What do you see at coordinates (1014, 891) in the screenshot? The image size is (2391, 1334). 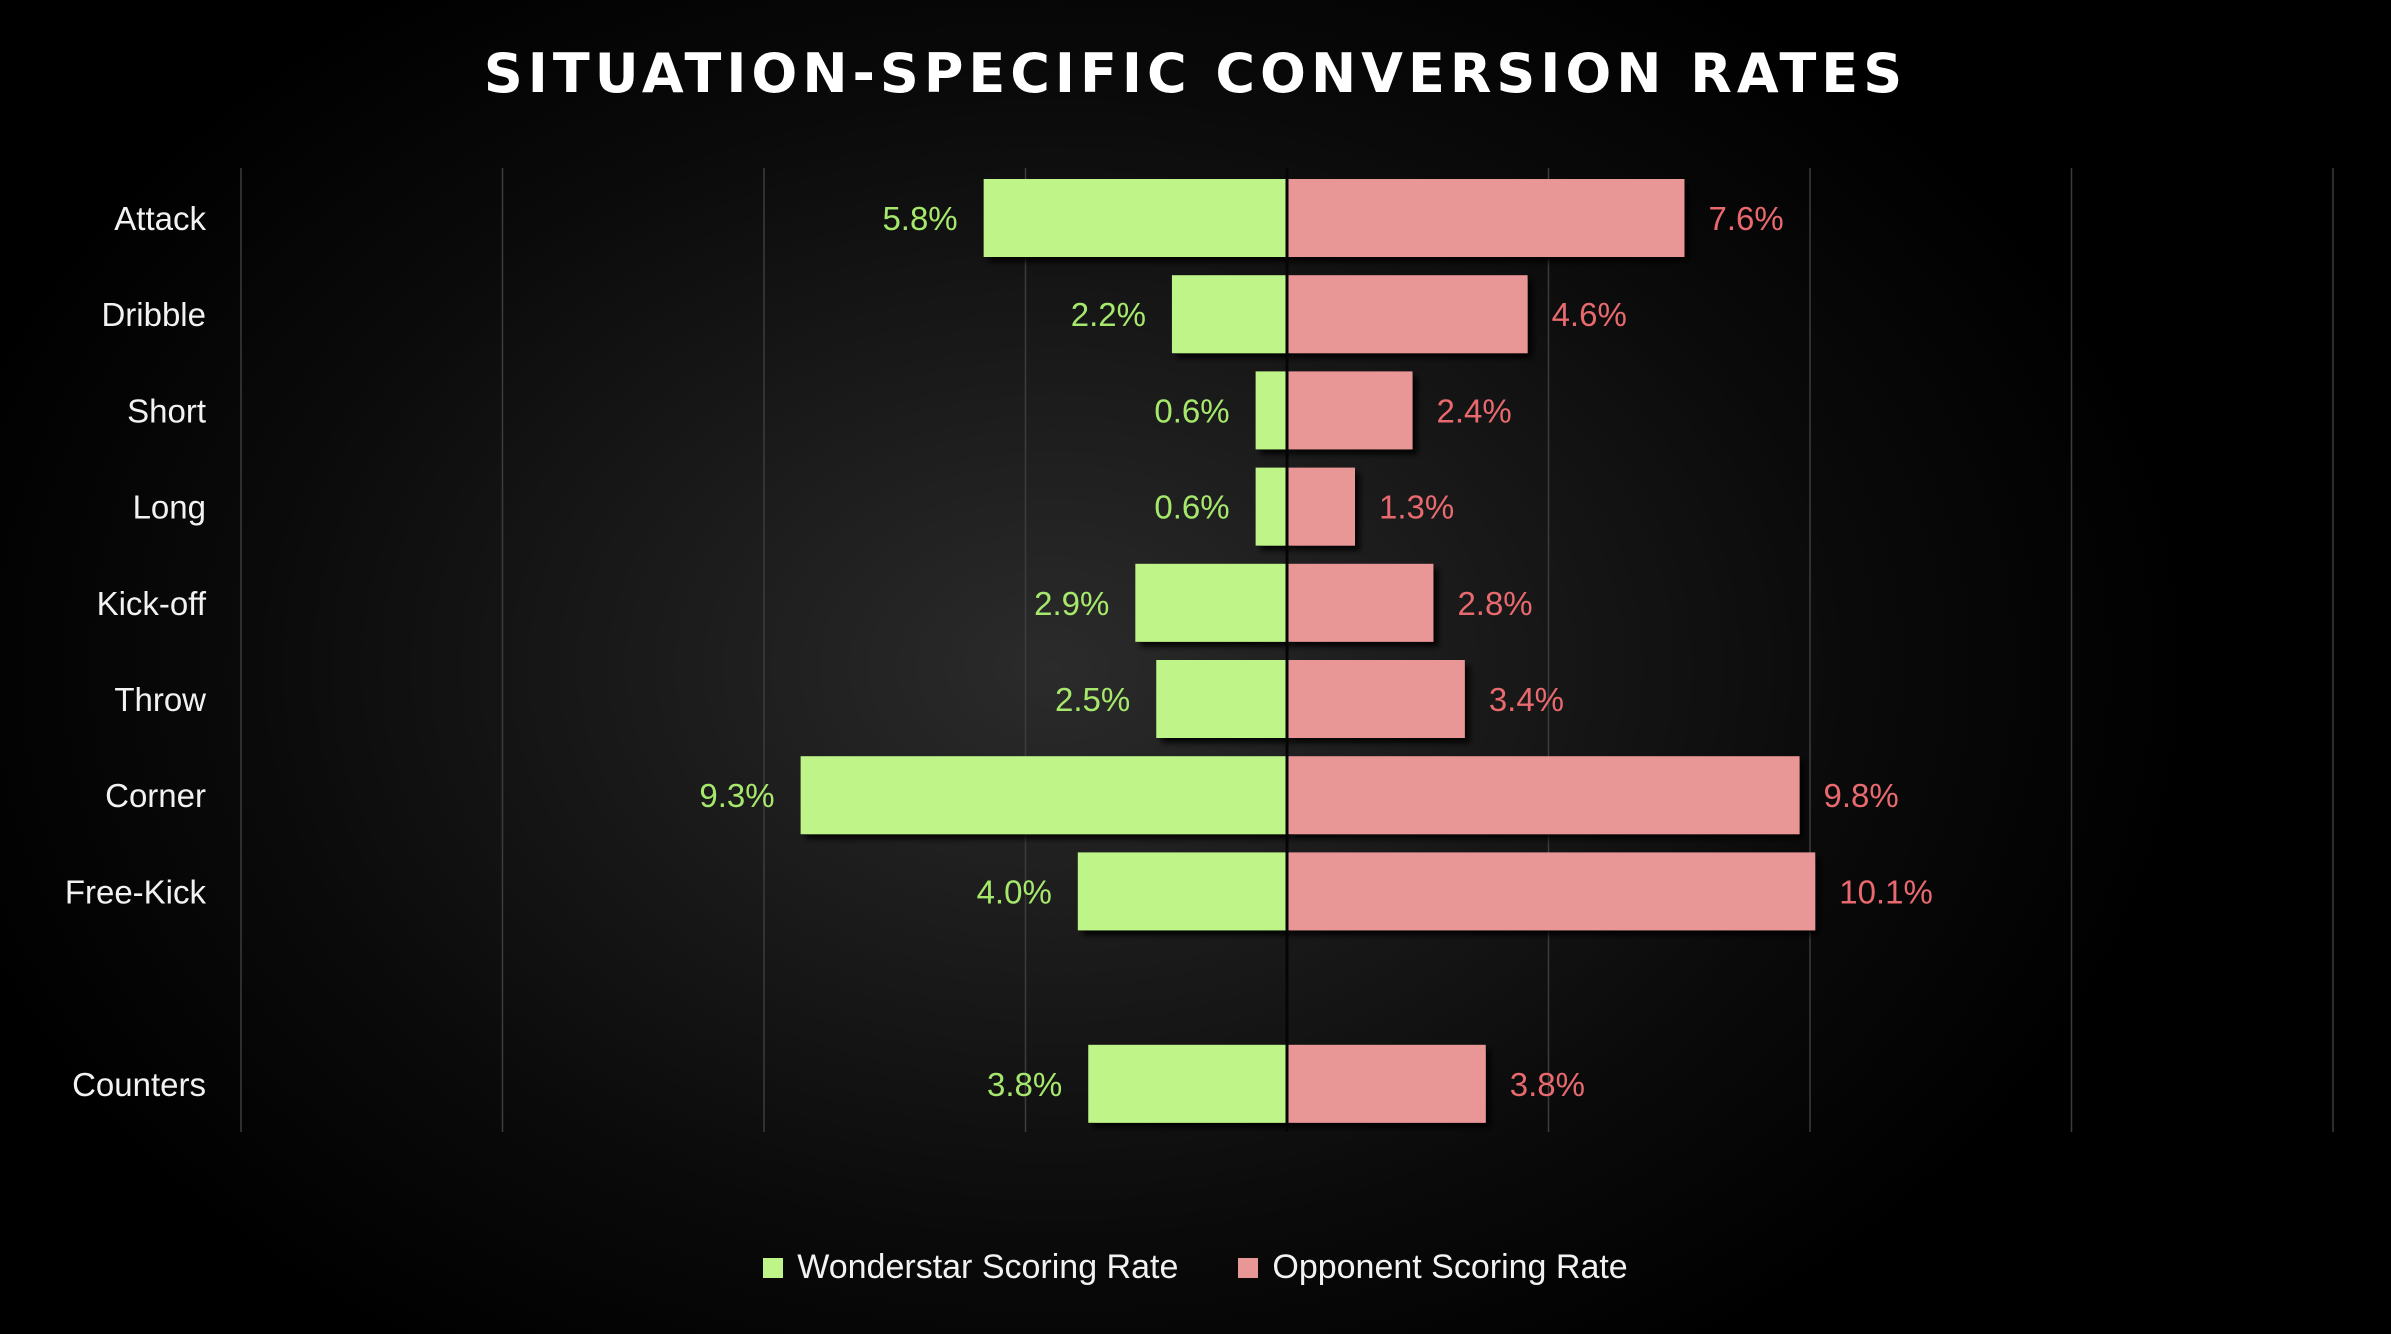 I see `data-label-wonderstar-free-kick: 4.0%` at bounding box center [1014, 891].